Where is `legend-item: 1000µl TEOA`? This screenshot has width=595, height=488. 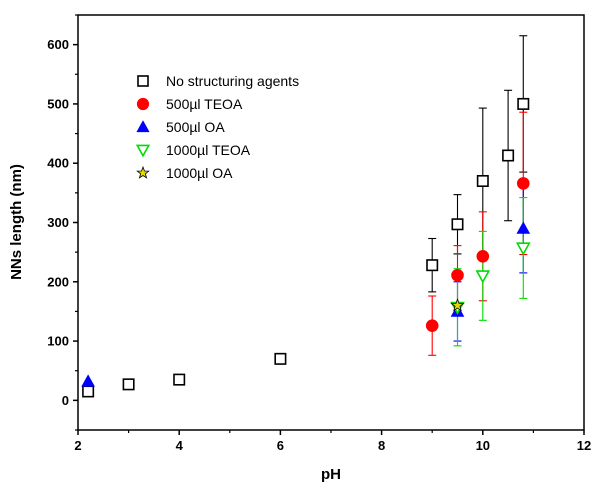
legend-item: 1000µl TEOA is located at coordinates (193, 150).